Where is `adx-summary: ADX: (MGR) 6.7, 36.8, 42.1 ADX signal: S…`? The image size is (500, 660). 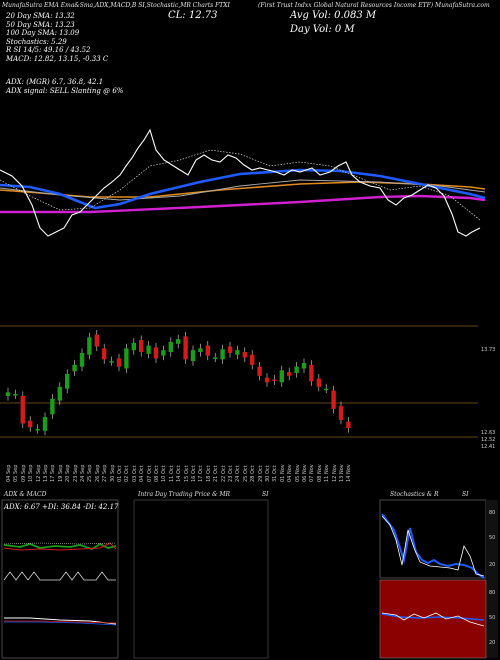
adx-summary: ADX: (MGR) 6.7, 36.8, 42.1 ADX signal: S… is located at coordinates (64, 86).